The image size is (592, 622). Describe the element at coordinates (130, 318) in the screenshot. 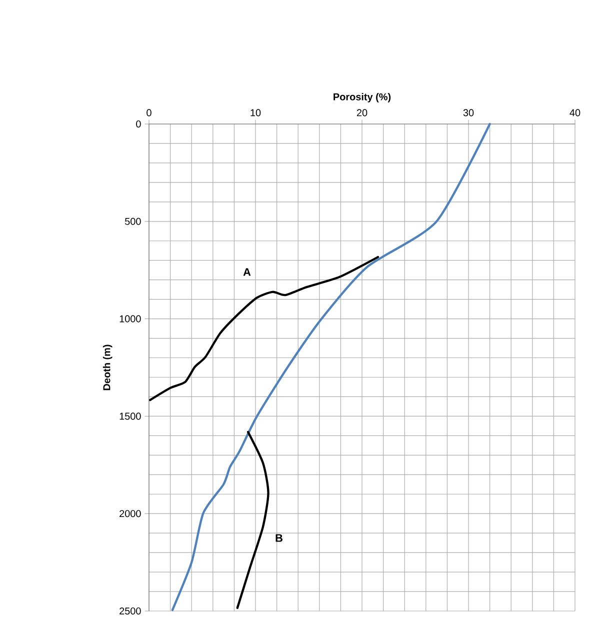

I see `y-tick-label: 1000` at that location.